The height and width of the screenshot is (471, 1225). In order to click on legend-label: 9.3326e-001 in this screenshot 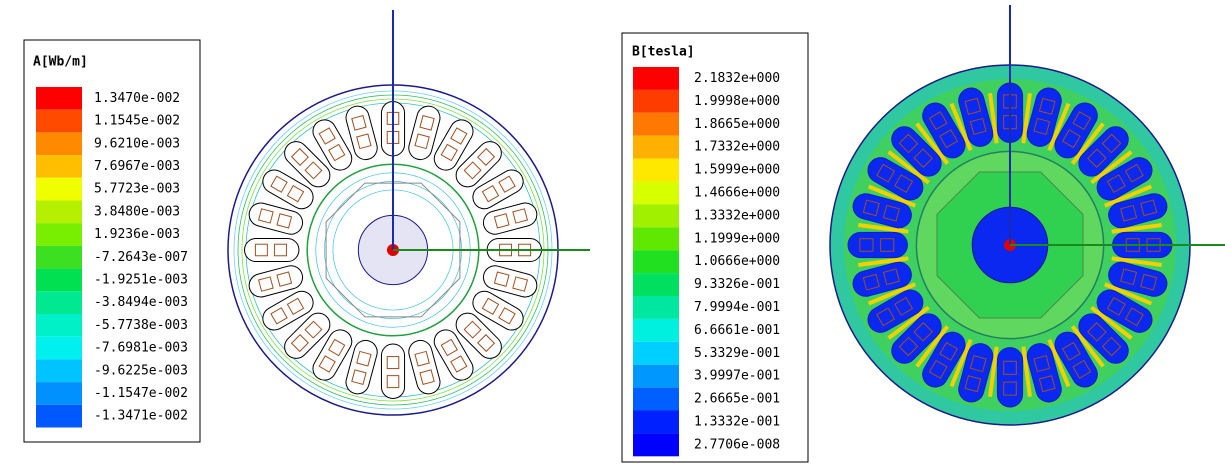, I will do `click(737, 284)`.